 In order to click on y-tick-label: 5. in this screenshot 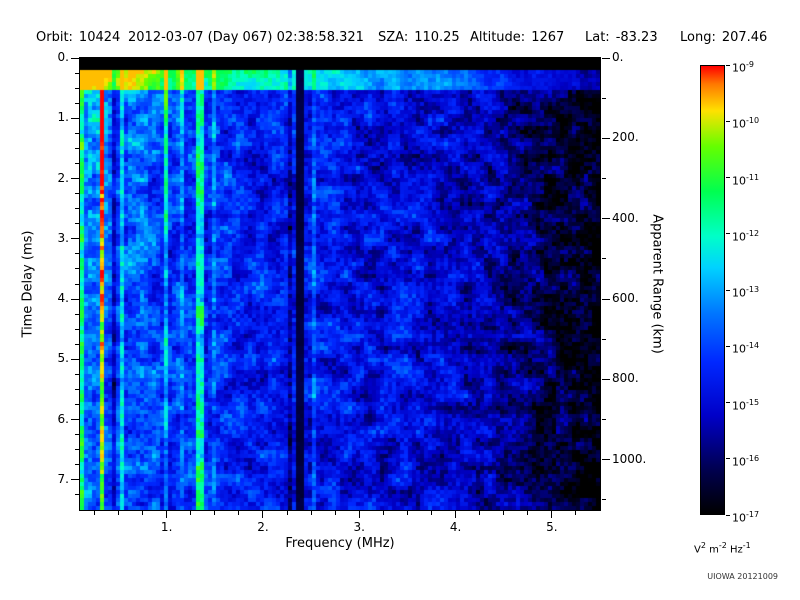, I will do `click(63, 358)`.